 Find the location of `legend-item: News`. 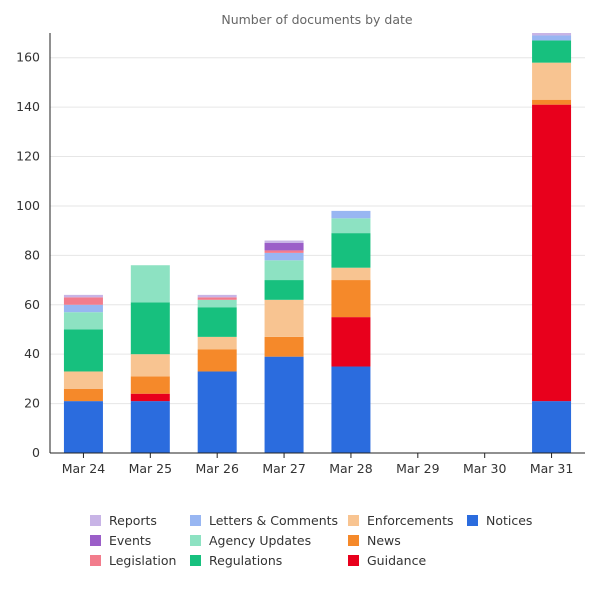

legend-item: News is located at coordinates (374, 540).